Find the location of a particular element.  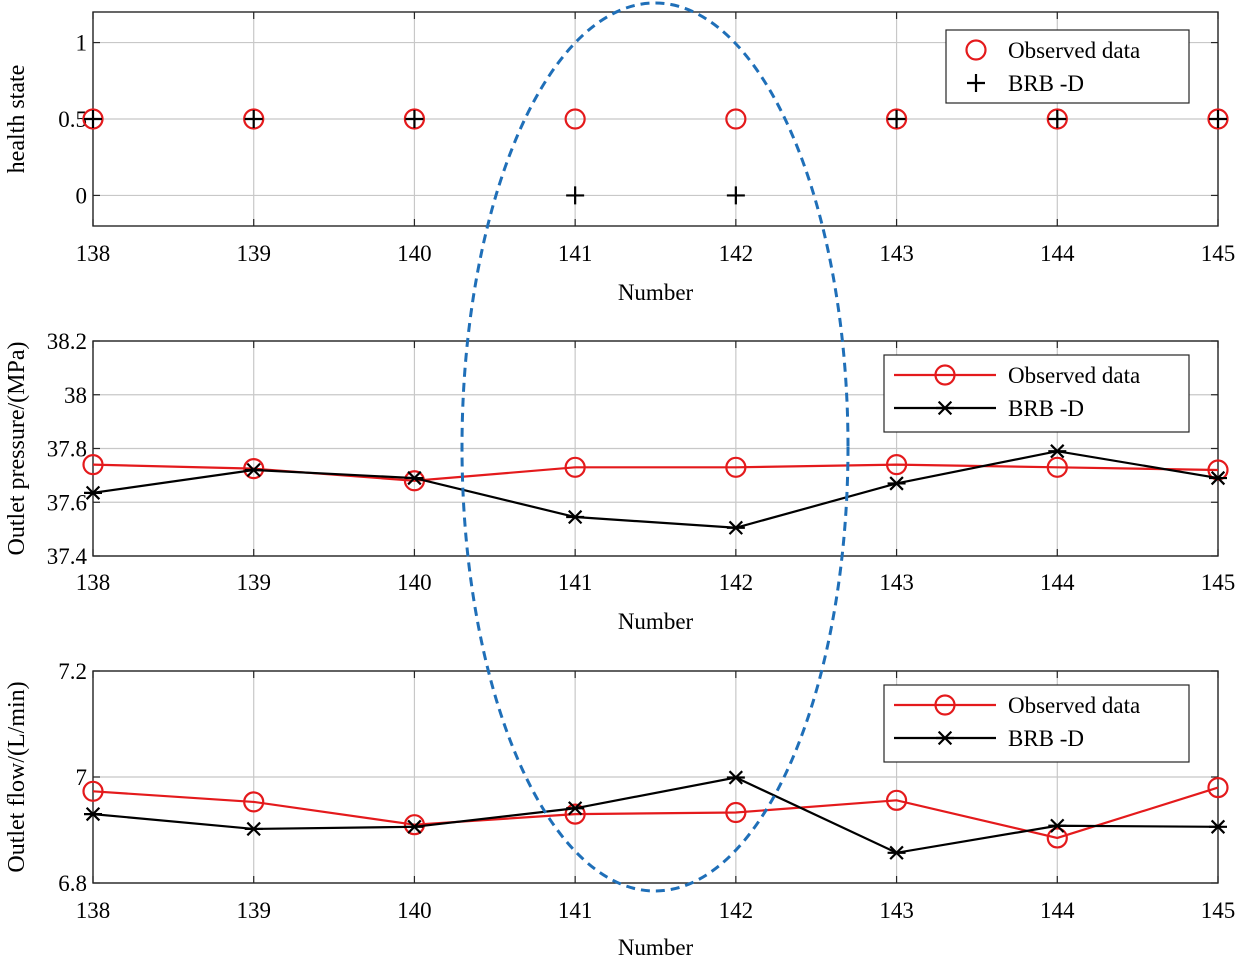

y-tick-label: 38 is located at coordinates (75, 395).